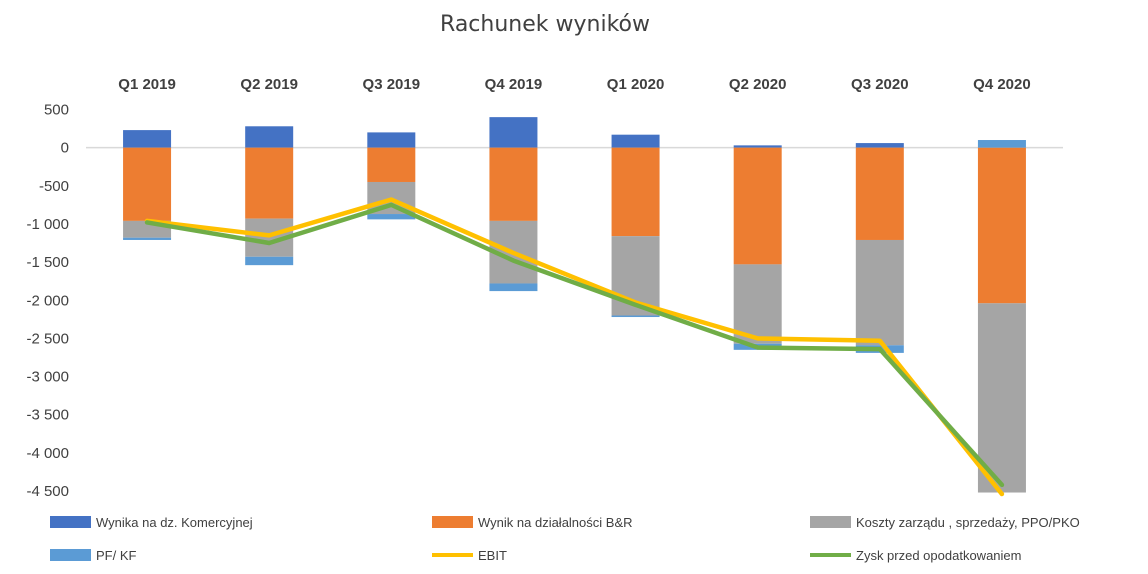 The height and width of the screenshot is (574, 1148). I want to click on bar-wynik-na-dzia-alno-ci-b-r-q1-2020, so click(635, 192).